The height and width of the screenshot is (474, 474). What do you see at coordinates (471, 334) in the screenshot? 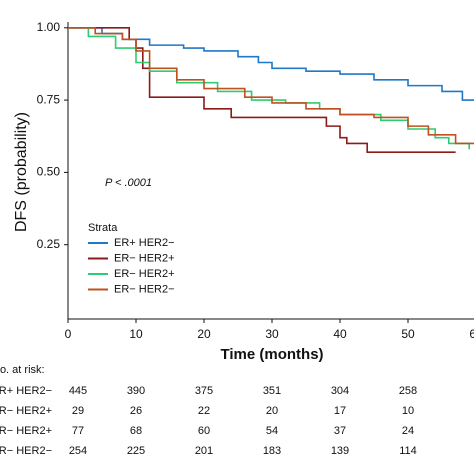
I see `x-tick-label: 60` at bounding box center [471, 334].